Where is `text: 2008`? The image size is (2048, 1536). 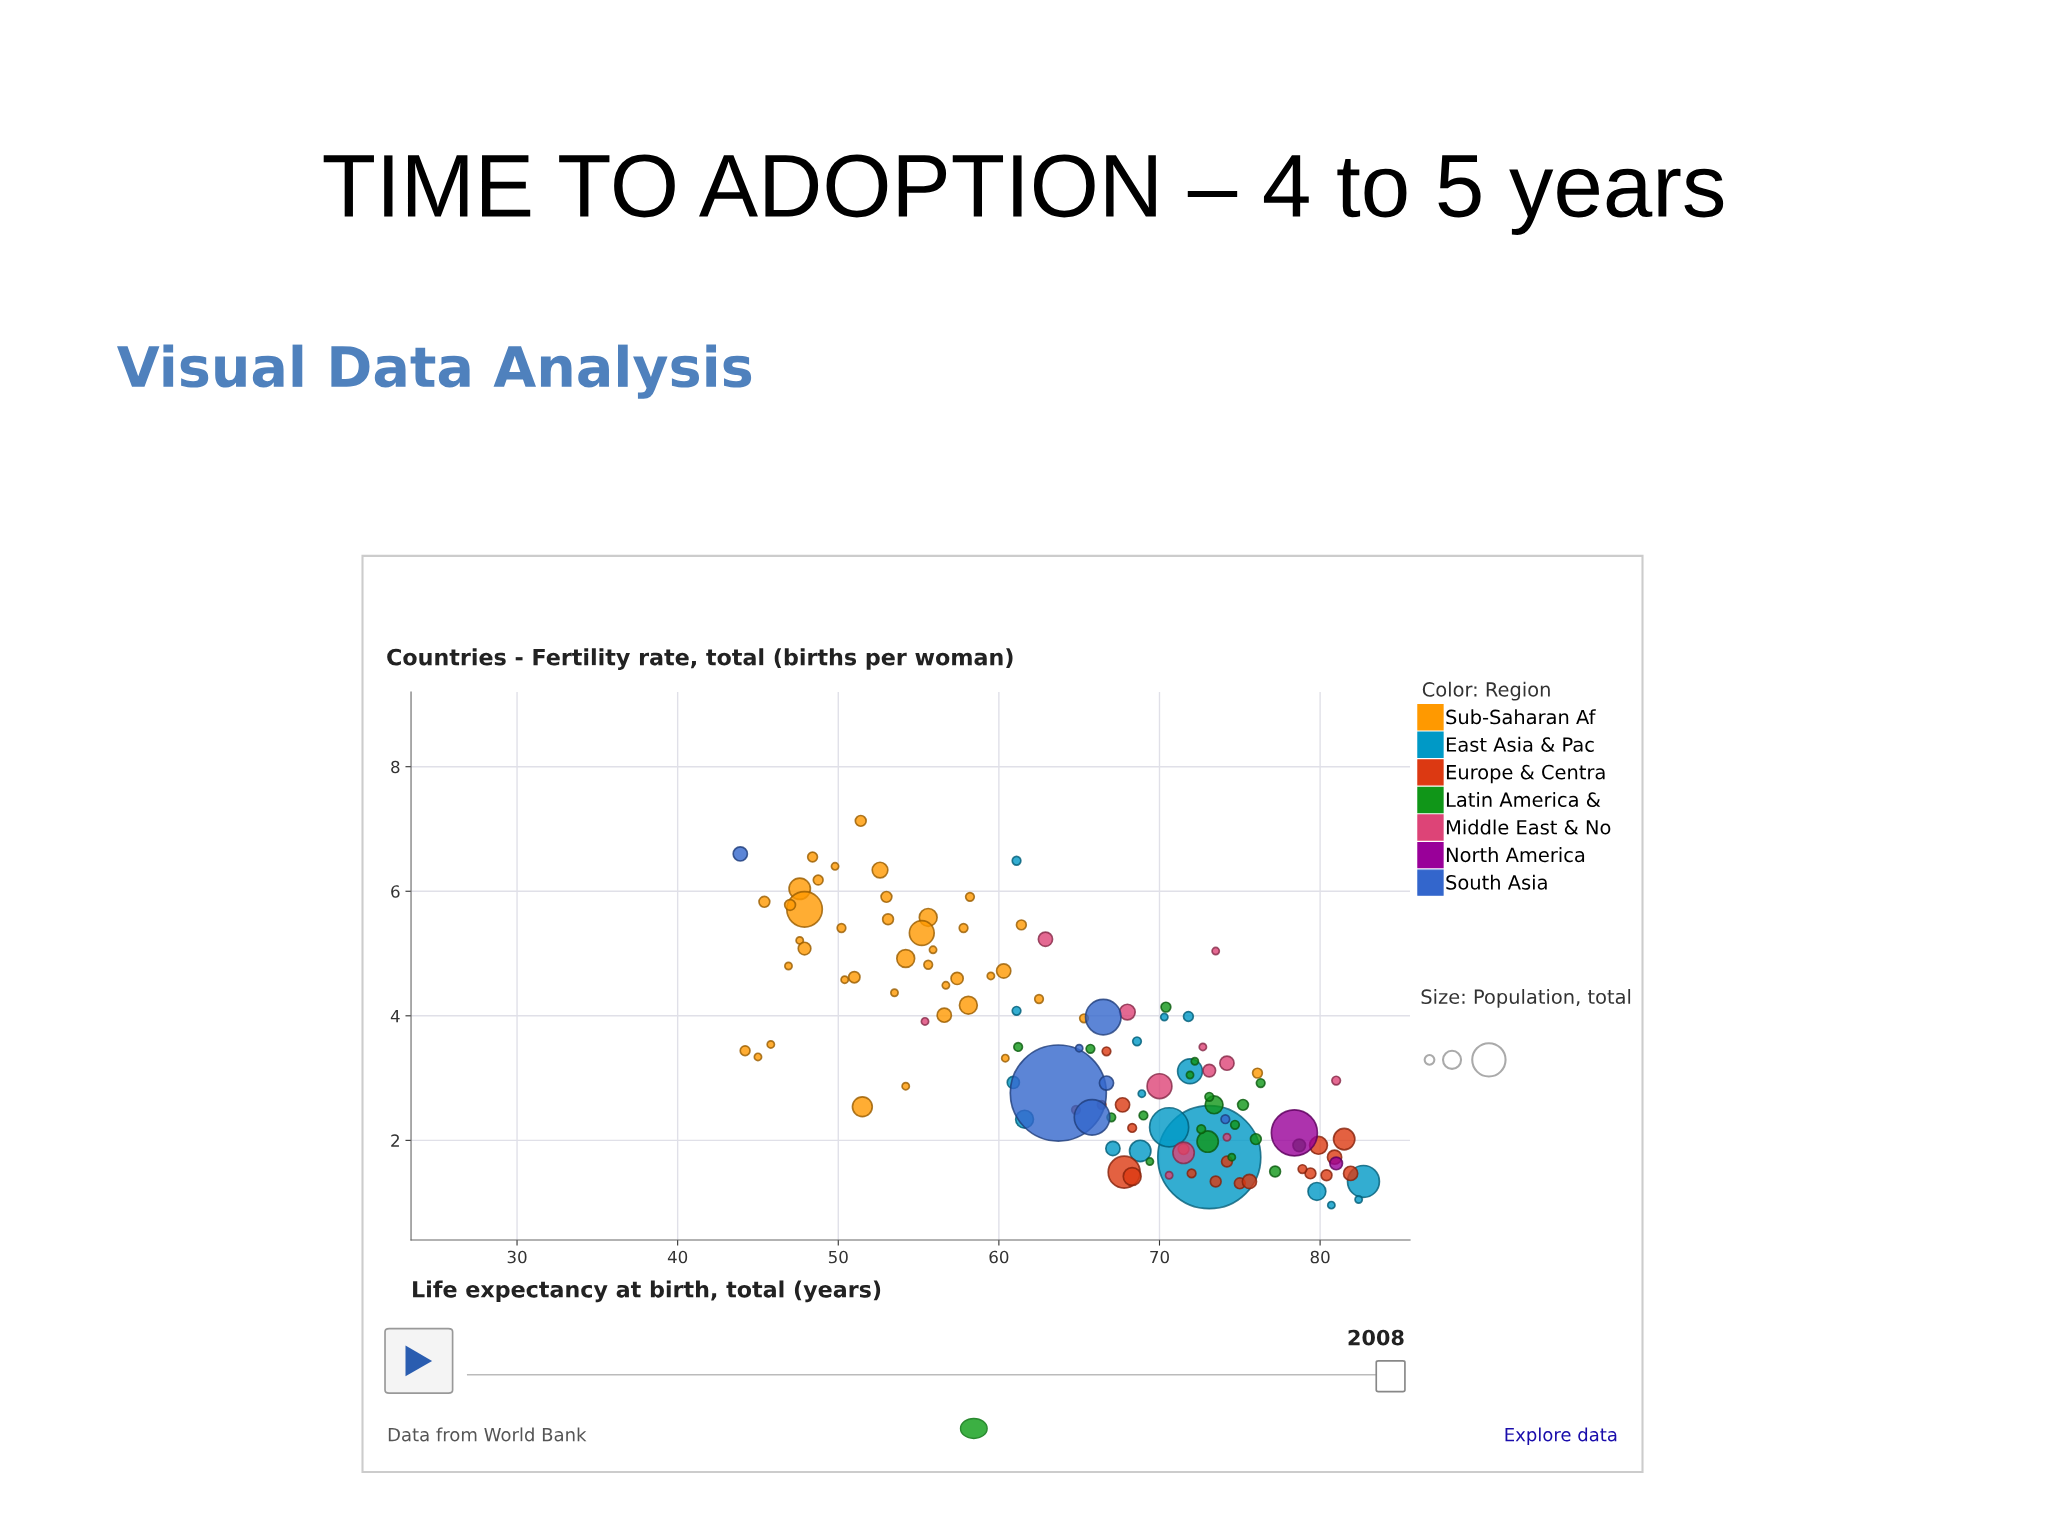
text: 2008 is located at coordinates (1376, 1337).